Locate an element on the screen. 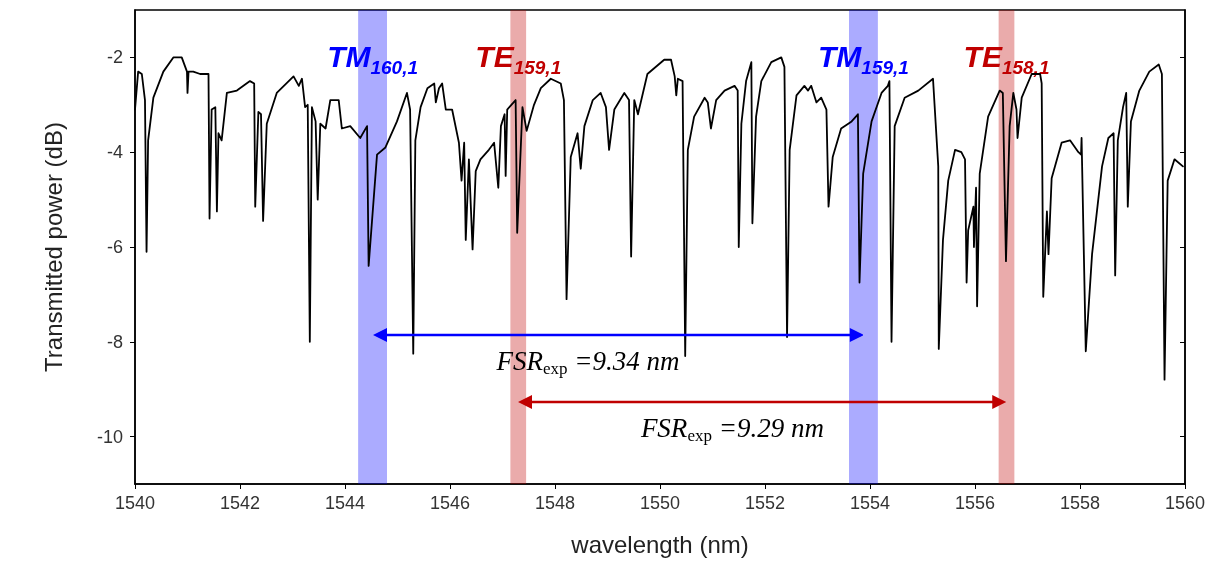 The image size is (1215, 576). x-tick-label: 1560 is located at coordinates (1185, 503).